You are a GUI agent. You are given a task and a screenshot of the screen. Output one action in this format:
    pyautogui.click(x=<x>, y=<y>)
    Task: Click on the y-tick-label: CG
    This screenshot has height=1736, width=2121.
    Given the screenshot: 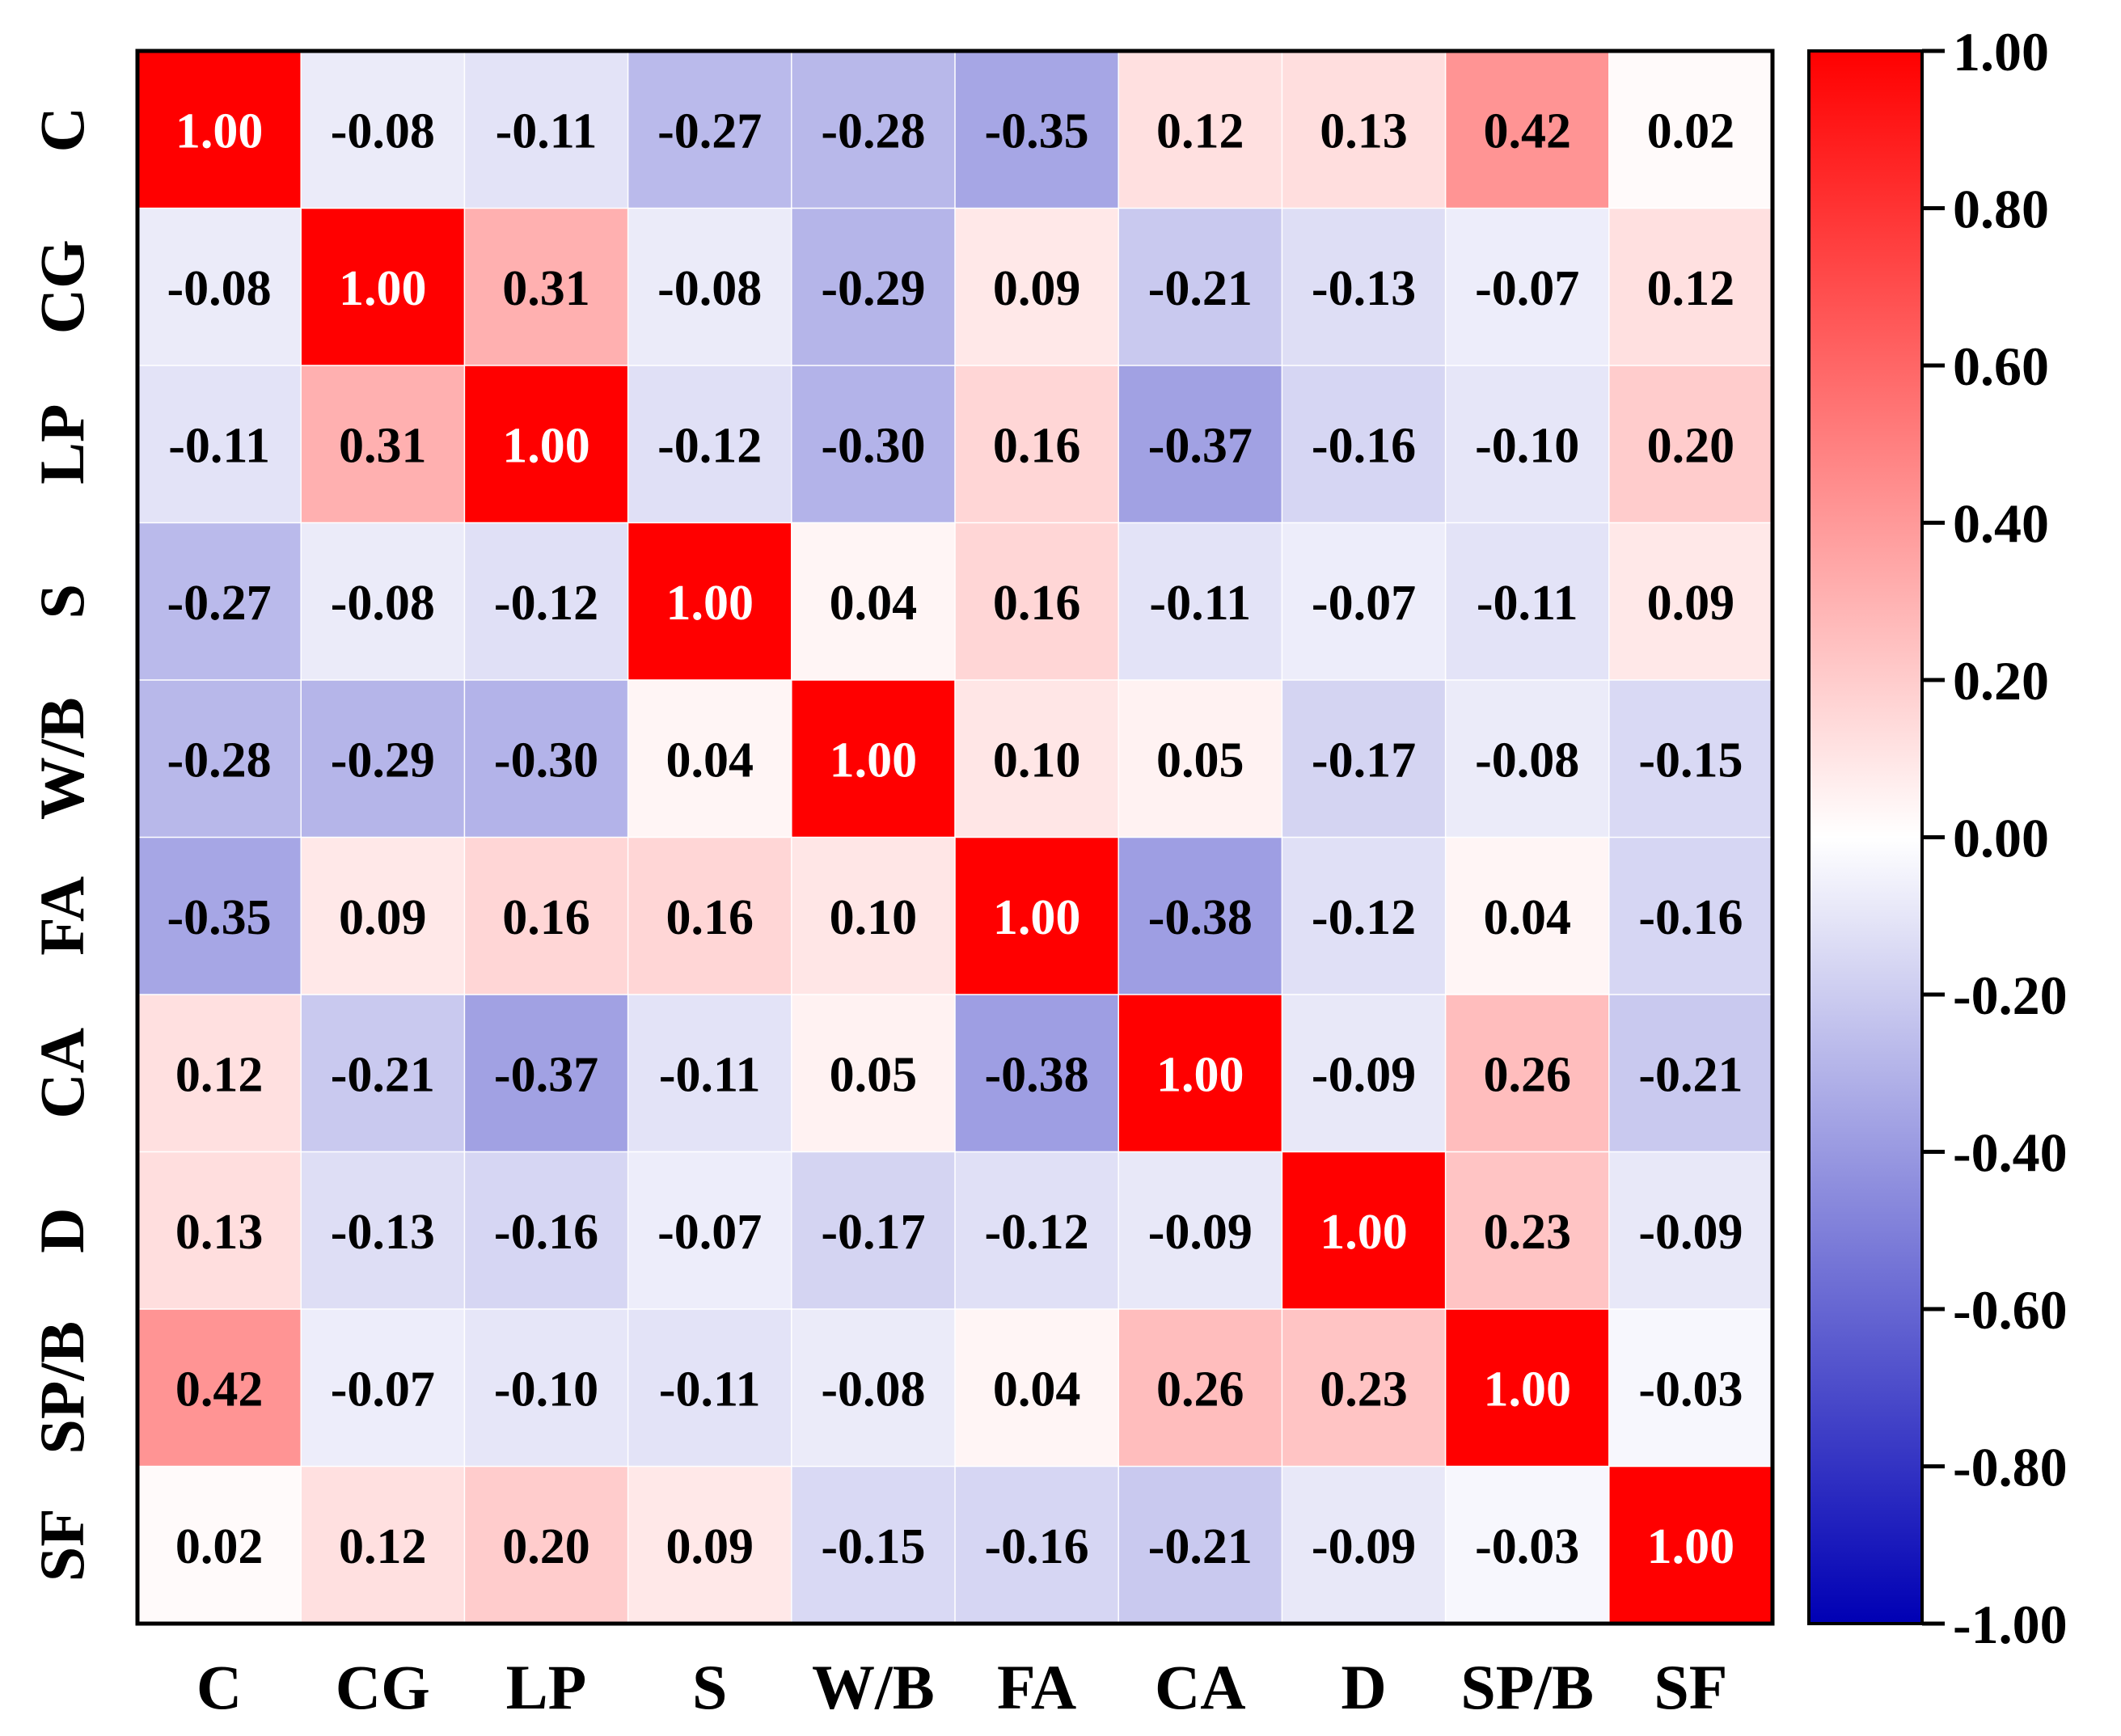 What is the action you would take?
    pyautogui.click(x=62, y=286)
    